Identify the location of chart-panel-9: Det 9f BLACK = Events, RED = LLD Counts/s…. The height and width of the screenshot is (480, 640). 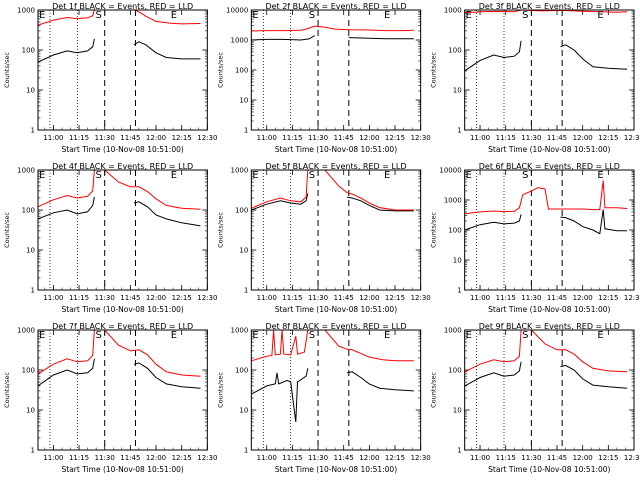
(535, 398).